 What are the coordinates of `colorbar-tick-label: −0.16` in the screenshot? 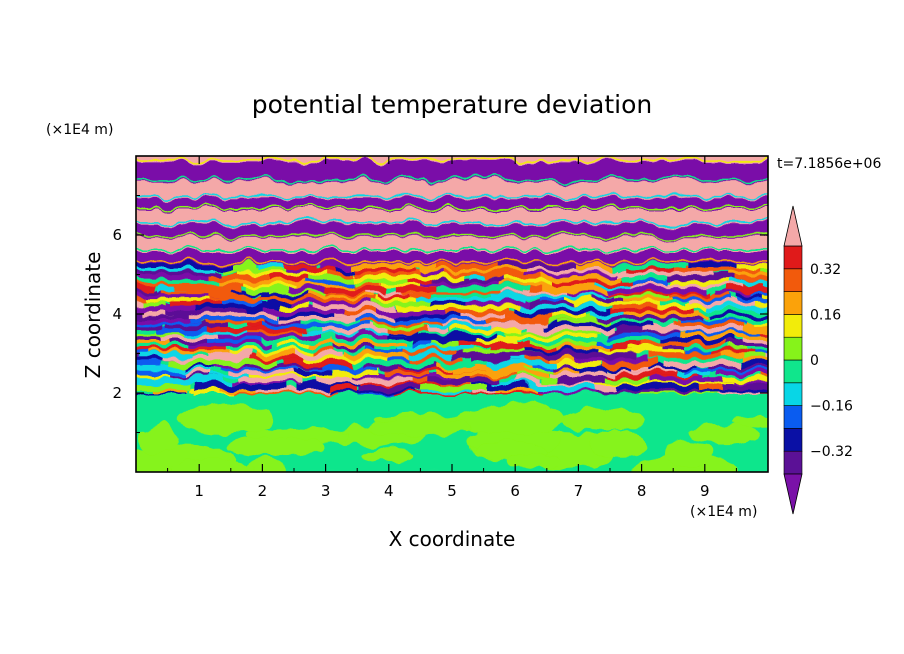 It's located at (831, 407).